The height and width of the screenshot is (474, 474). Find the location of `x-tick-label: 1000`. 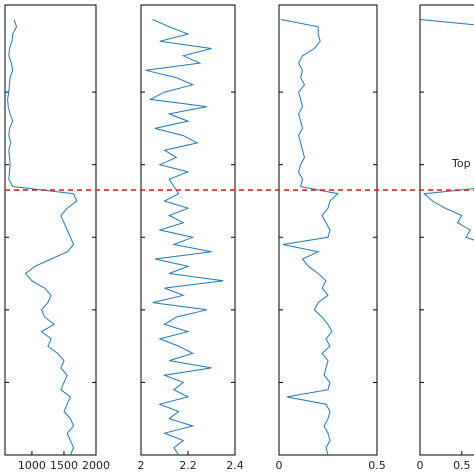

x-tick-label: 1000 is located at coordinates (32, 465).